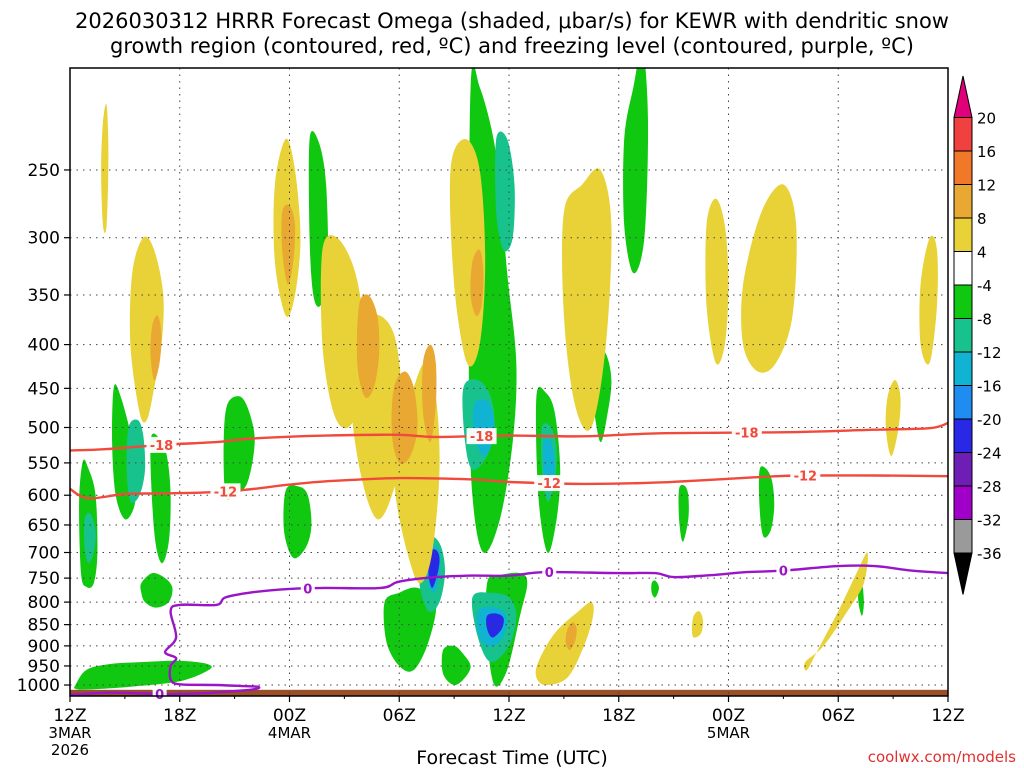 This screenshot has height=768, width=1024. Describe the element at coordinates (156, 590) in the screenshot. I see `omega-region-g4` at that location.